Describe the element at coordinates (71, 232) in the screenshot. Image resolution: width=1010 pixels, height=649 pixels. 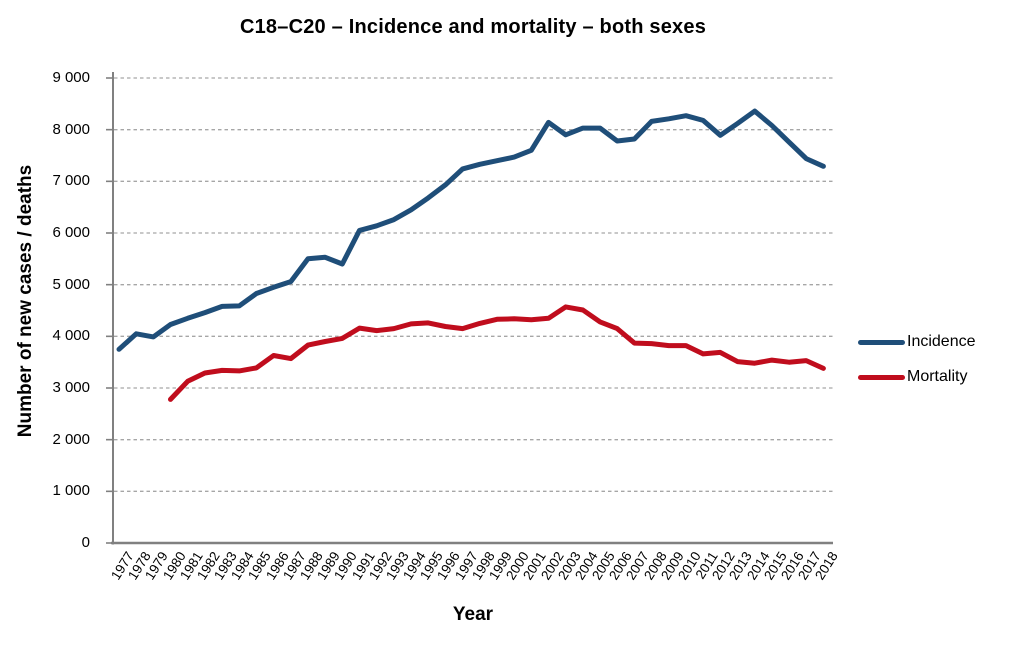
I see `y-tick-label: 6 000` at that location.